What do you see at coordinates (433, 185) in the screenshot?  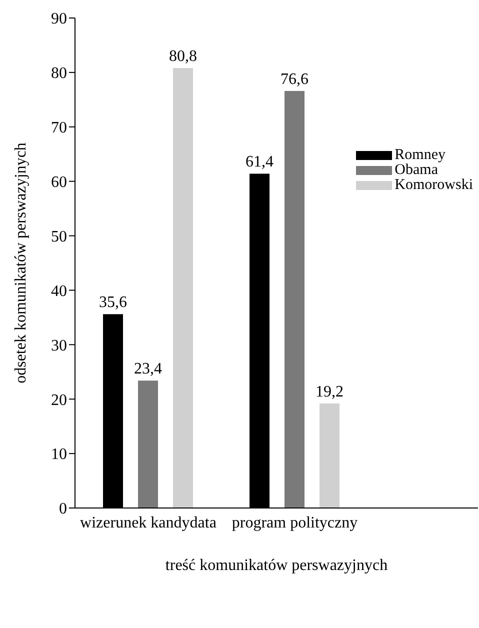 I see `legend-label: Komorowski` at bounding box center [433, 185].